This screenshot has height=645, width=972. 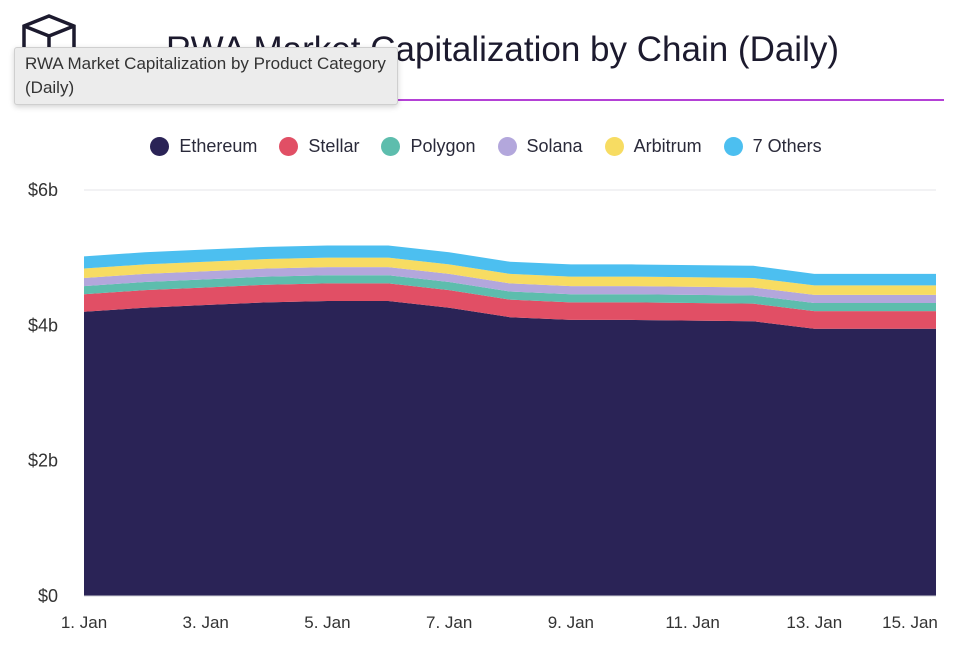 I want to click on legend-label: 7 Others, so click(x=787, y=146).